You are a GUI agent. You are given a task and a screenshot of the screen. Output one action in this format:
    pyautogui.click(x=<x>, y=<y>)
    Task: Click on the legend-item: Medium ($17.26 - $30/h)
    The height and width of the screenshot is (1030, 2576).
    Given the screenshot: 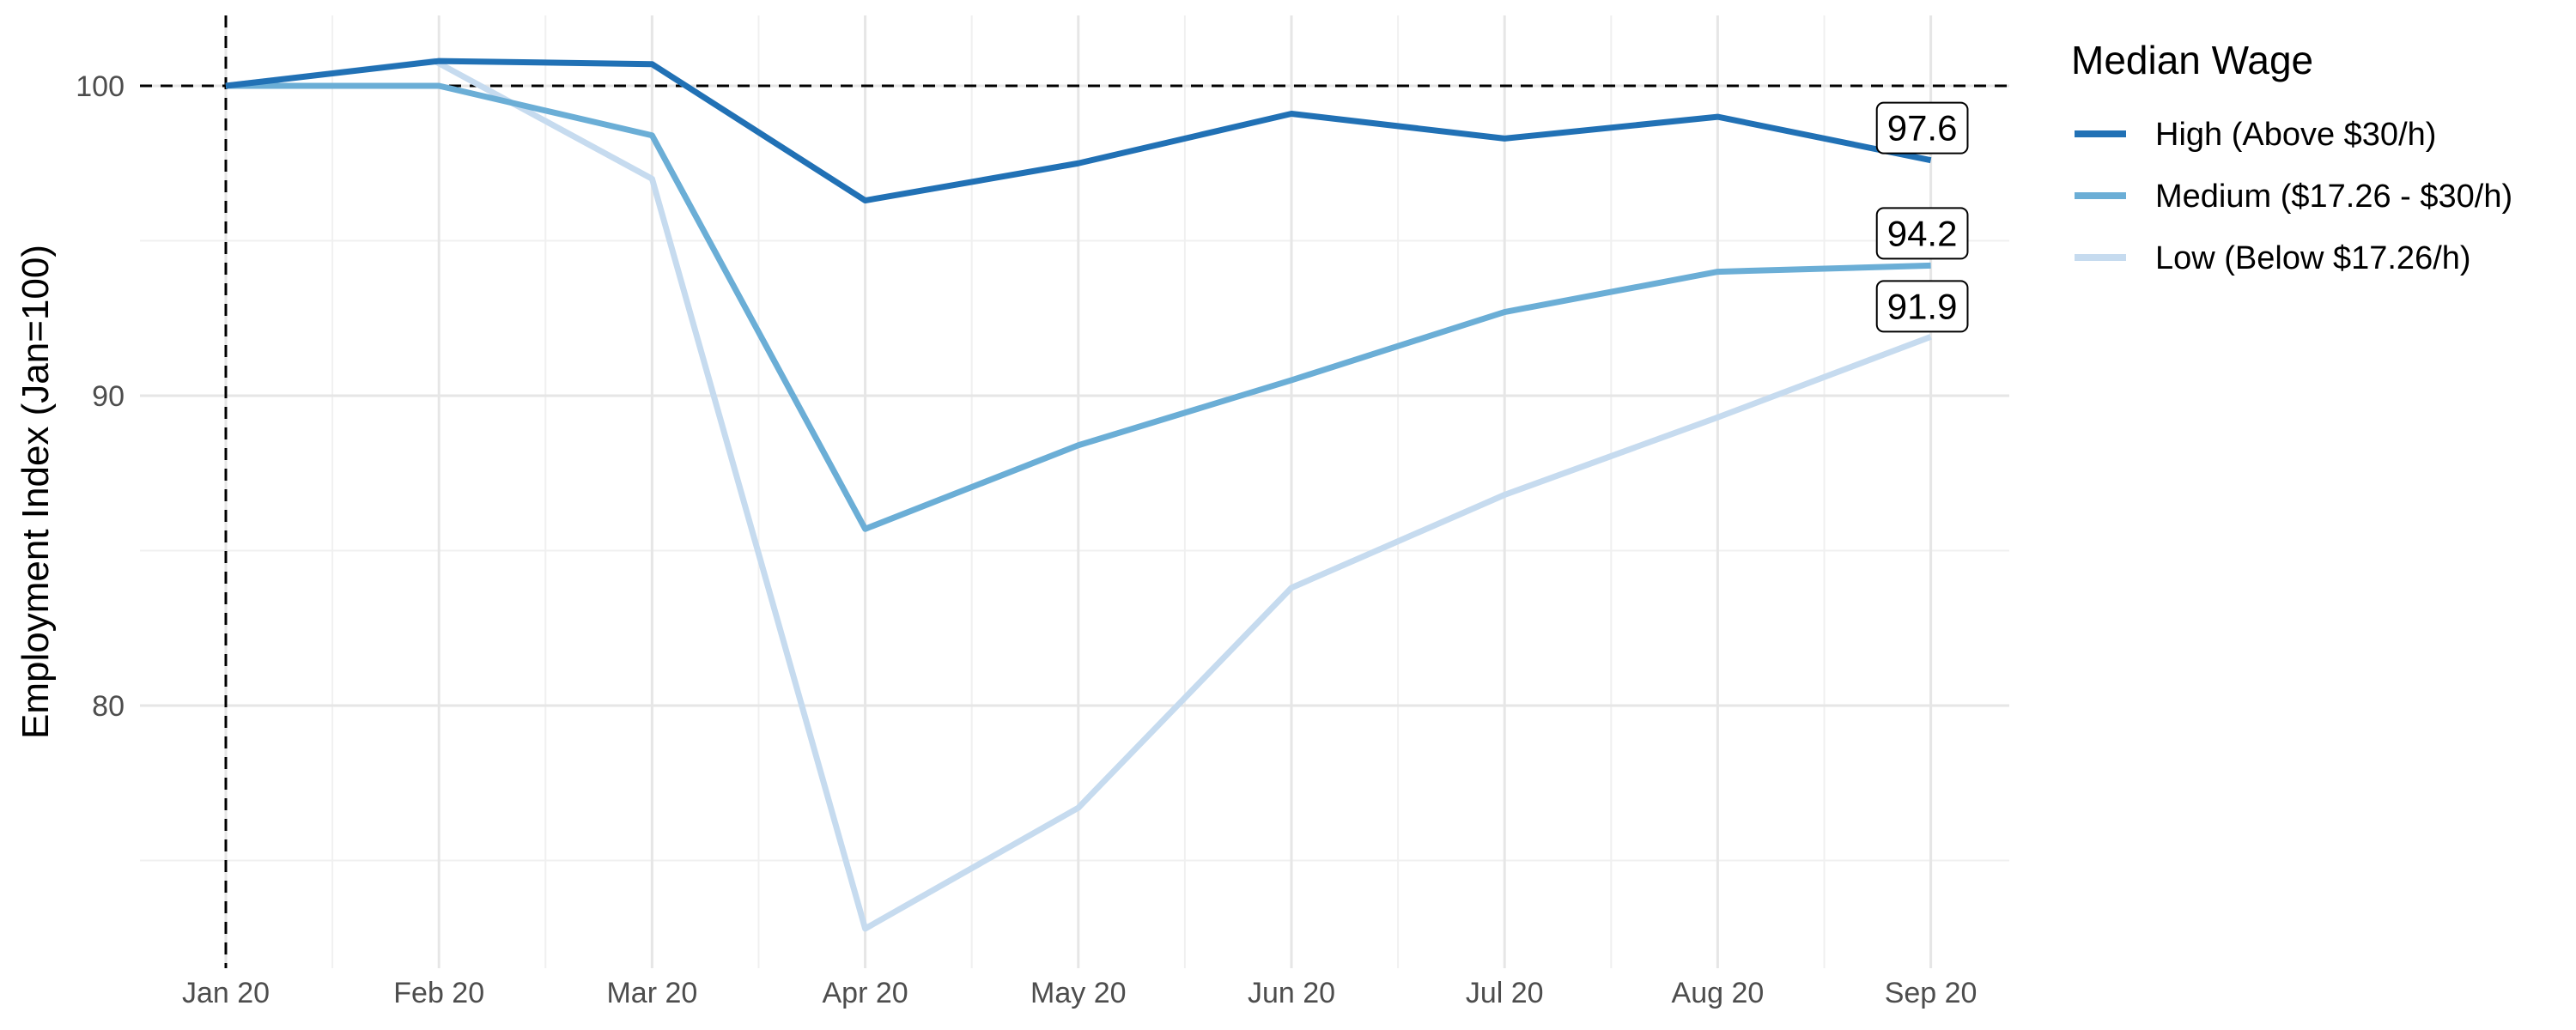 What is the action you would take?
    pyautogui.click(x=2294, y=197)
    